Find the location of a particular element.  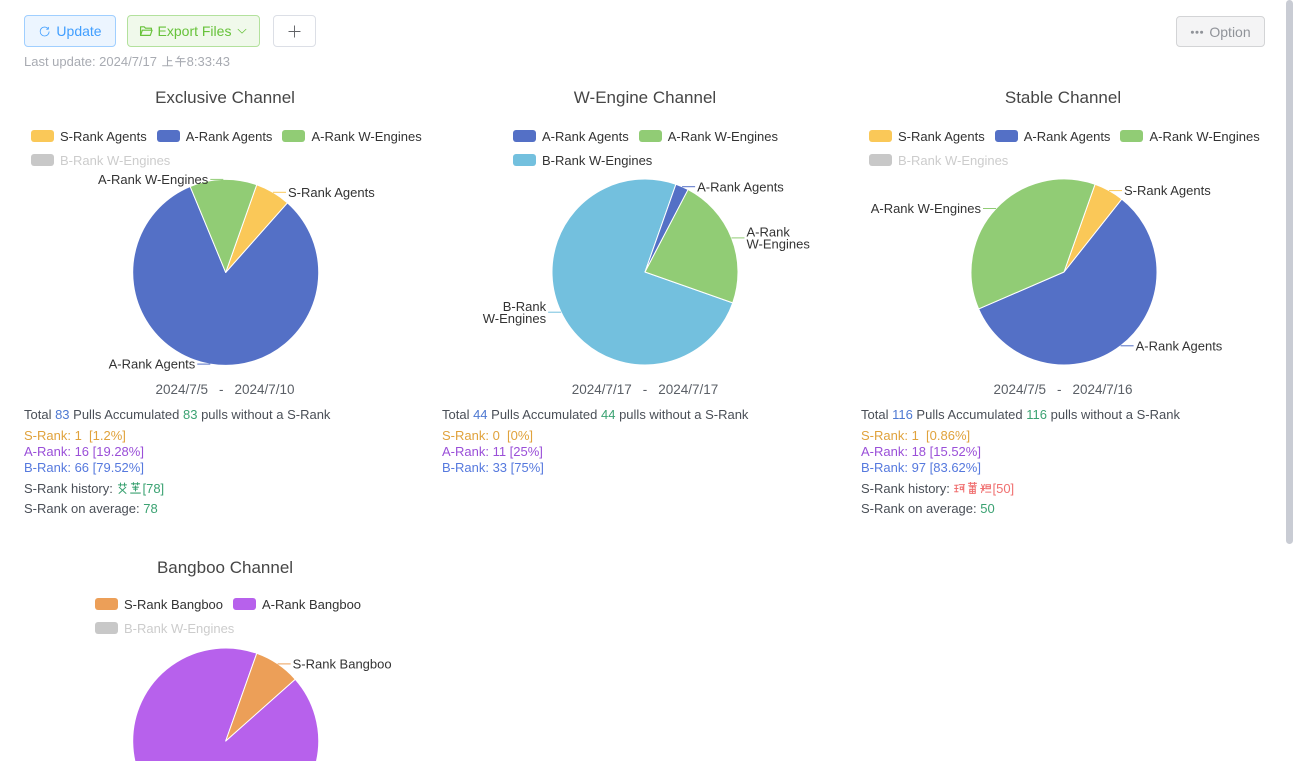

svg-text: A-Rank is located at coordinates (769, 232).